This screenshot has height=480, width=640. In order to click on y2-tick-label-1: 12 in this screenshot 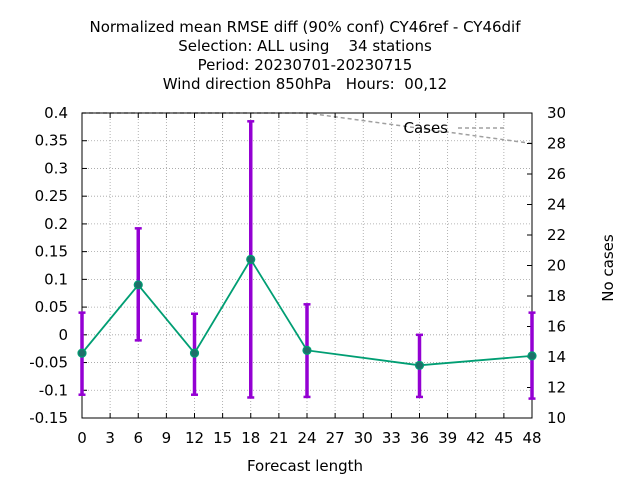, I will do `click(556, 388)`.